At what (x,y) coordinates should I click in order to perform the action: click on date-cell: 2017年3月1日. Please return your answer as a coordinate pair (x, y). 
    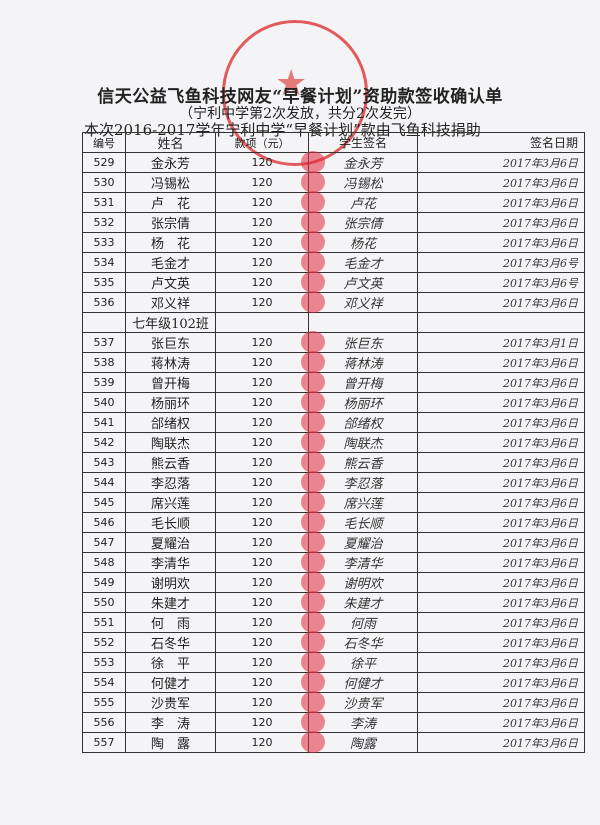
    Looking at the image, I should click on (501, 342).